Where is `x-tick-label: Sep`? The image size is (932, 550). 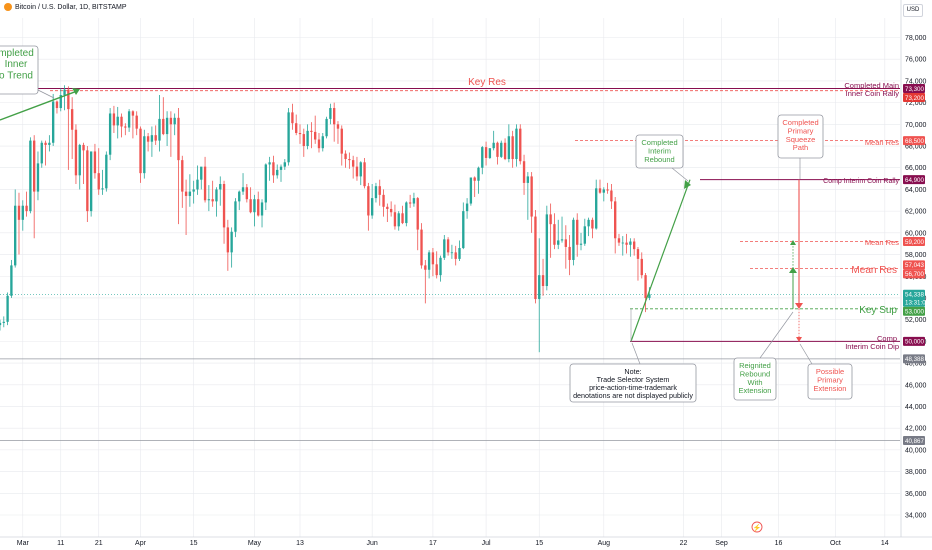
x-tick-label: Sep is located at coordinates (721, 543).